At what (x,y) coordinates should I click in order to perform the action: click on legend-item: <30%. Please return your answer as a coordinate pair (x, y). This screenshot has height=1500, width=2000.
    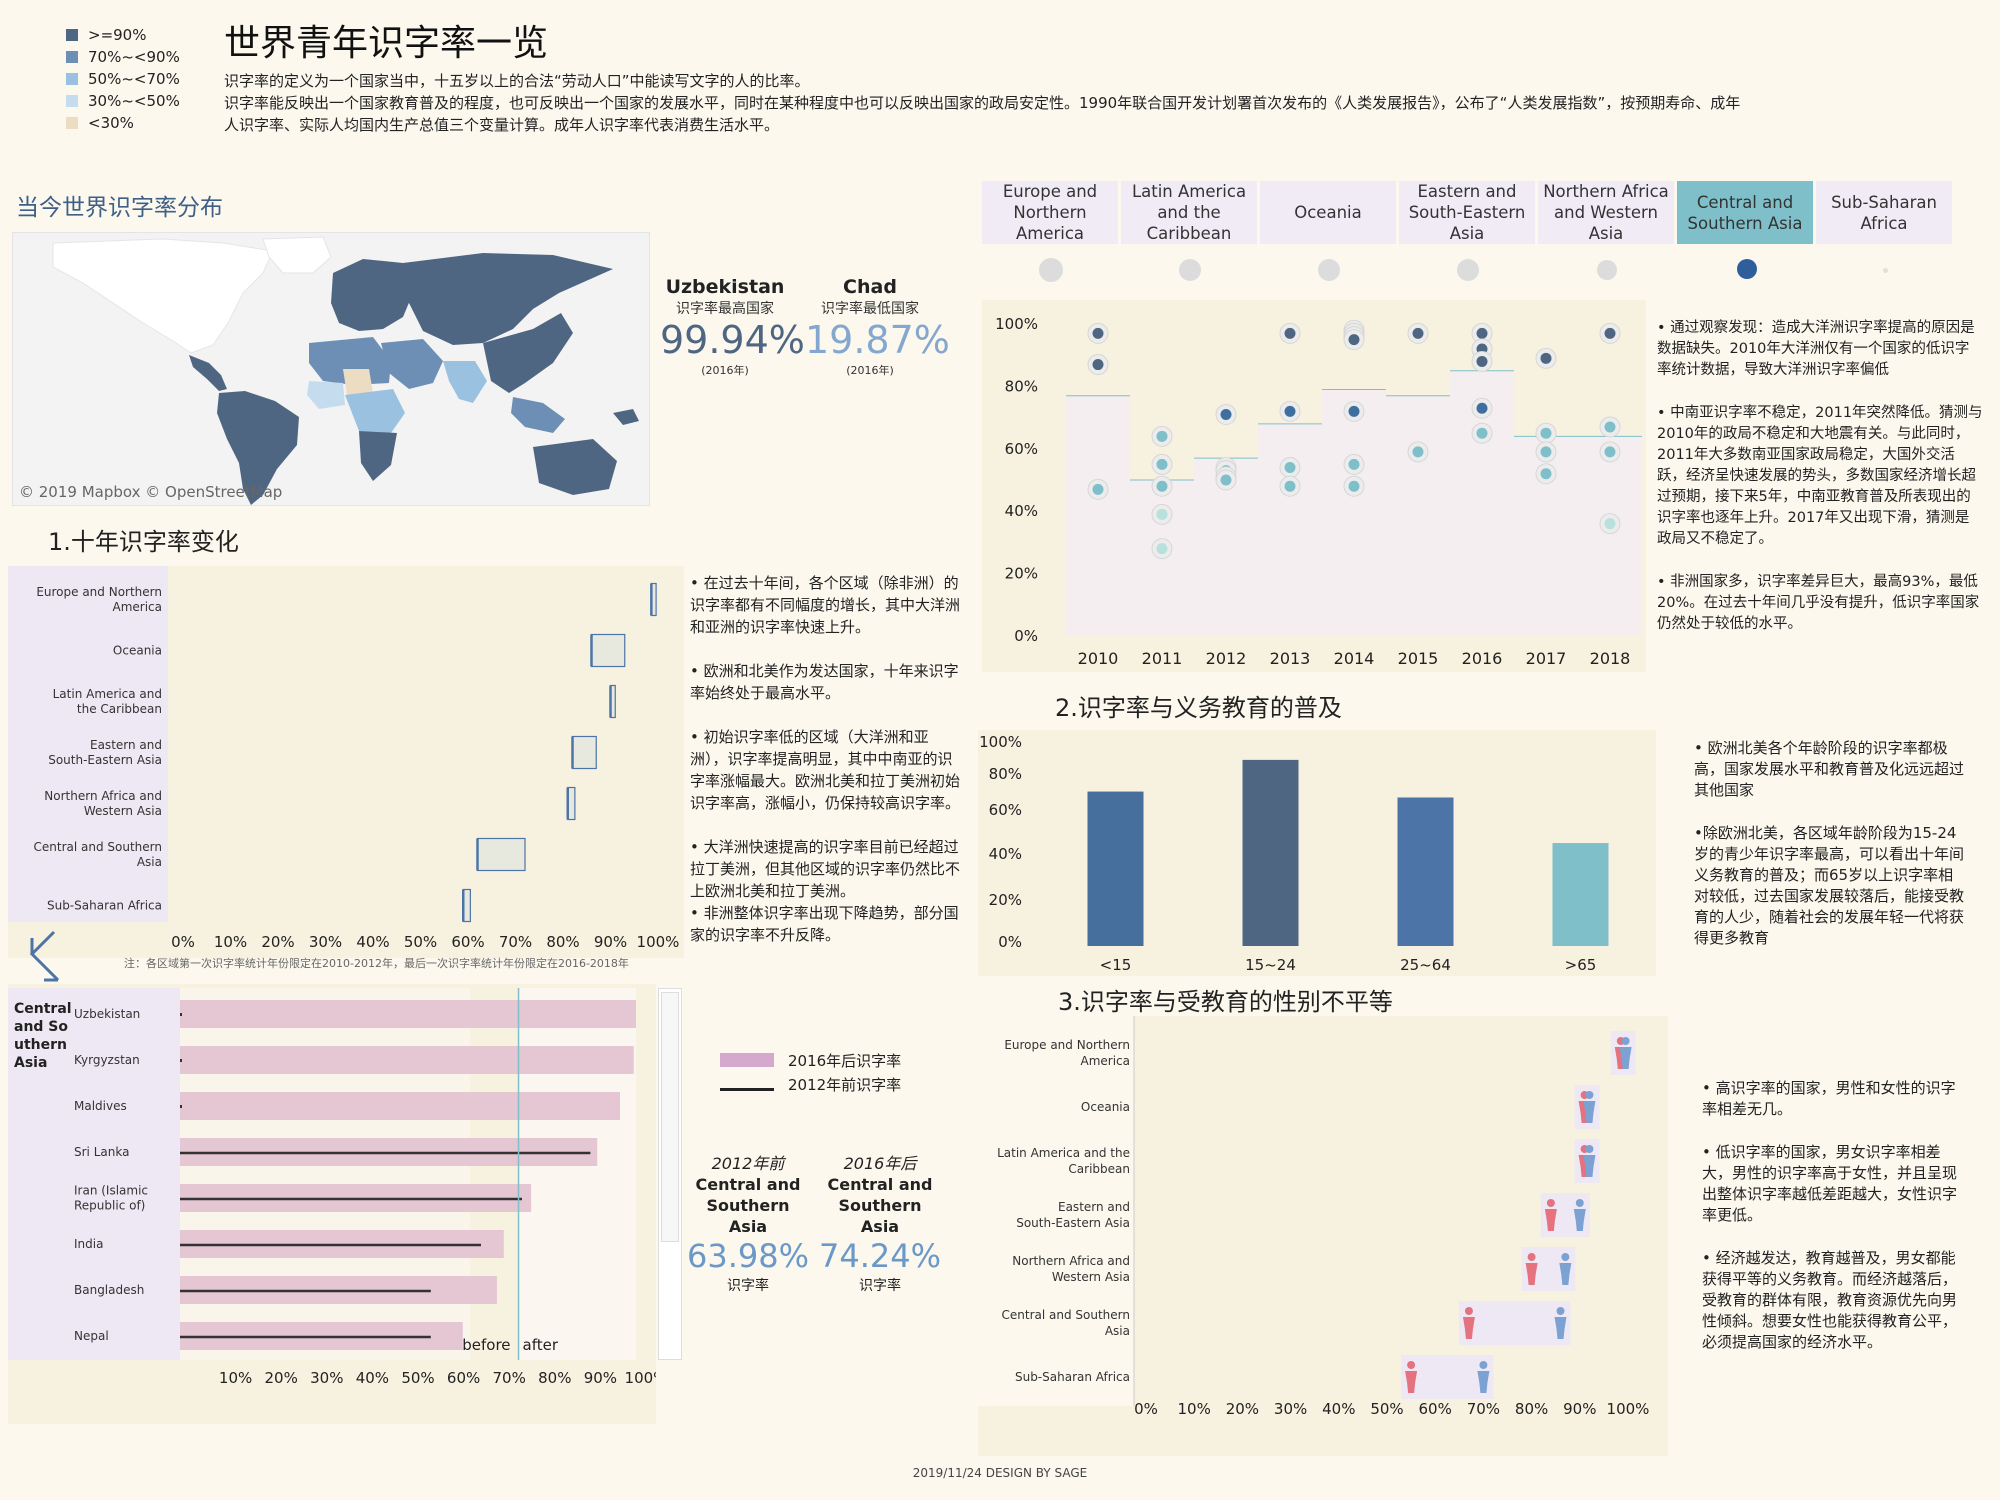
    Looking at the image, I should click on (123, 123).